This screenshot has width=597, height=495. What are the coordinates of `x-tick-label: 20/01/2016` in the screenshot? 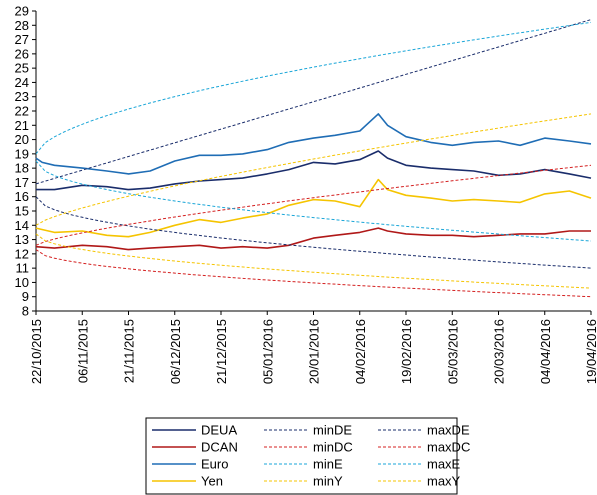 It's located at (314, 351).